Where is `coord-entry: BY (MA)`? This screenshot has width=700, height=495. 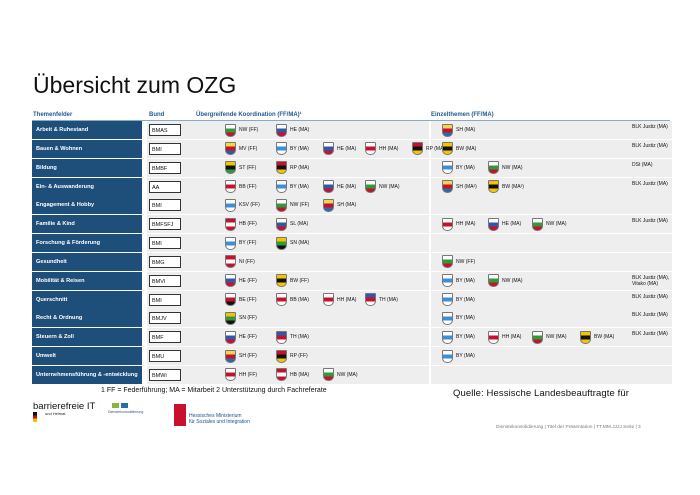 coord-entry: BY (MA) is located at coordinates (292, 149).